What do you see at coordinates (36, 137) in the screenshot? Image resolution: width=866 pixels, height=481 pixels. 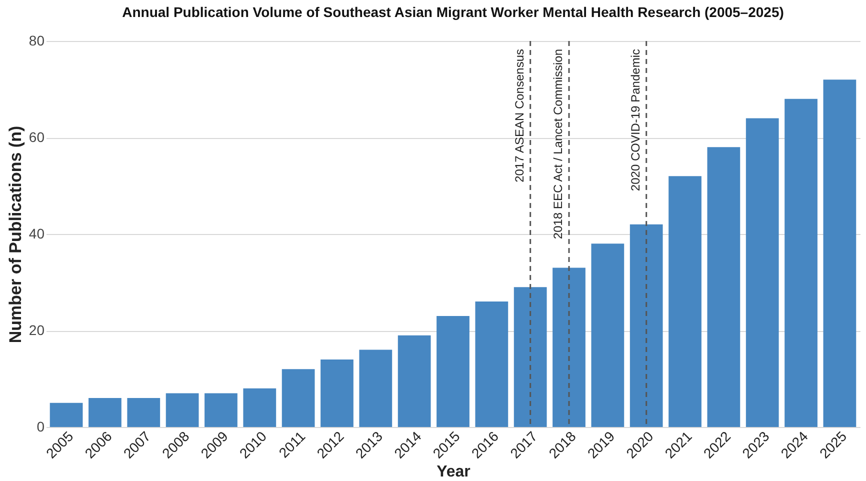 I see `y-tick-label: 60` at bounding box center [36, 137].